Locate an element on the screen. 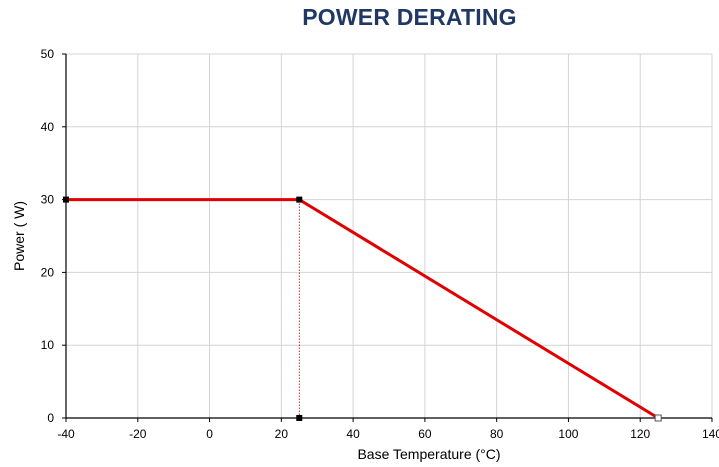 The image size is (719, 467). x-tick-label: 140 is located at coordinates (710, 434).